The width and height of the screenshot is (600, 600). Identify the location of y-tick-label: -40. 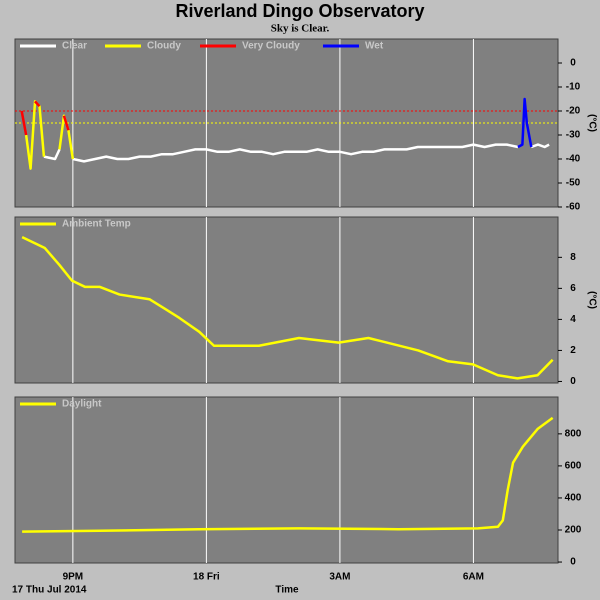
(573, 159).